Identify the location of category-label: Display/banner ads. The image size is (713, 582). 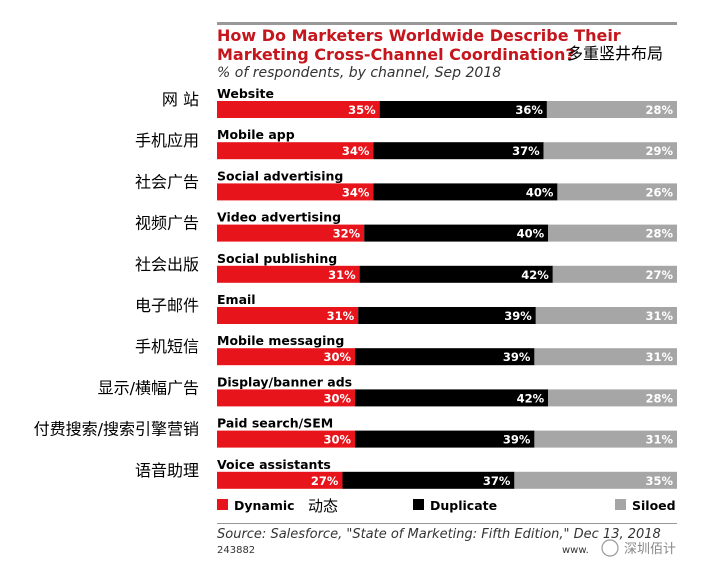
(284, 381).